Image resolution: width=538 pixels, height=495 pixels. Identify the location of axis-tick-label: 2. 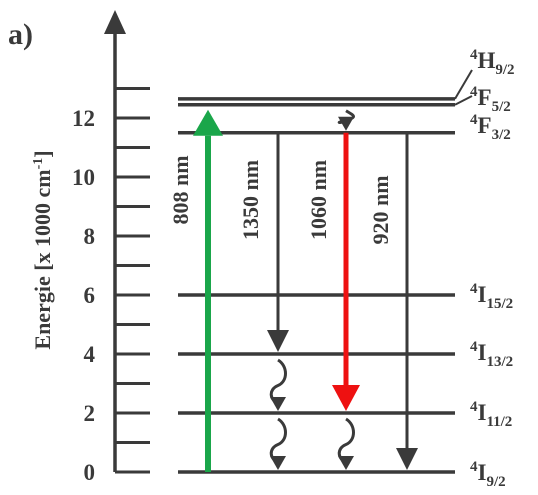
(90, 413).